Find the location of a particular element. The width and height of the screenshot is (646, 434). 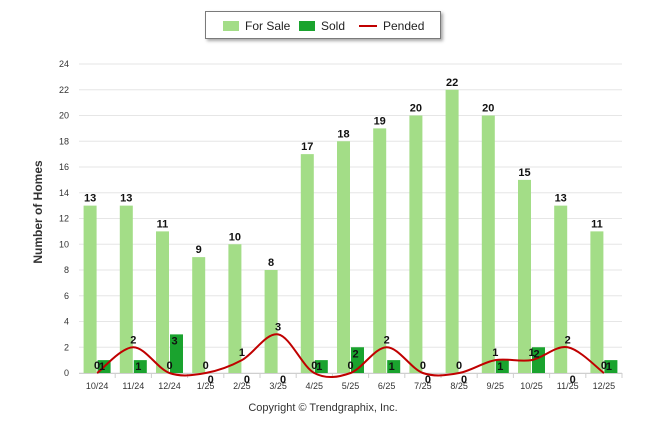

legend-label-sold: Sold is located at coordinates (333, 26).